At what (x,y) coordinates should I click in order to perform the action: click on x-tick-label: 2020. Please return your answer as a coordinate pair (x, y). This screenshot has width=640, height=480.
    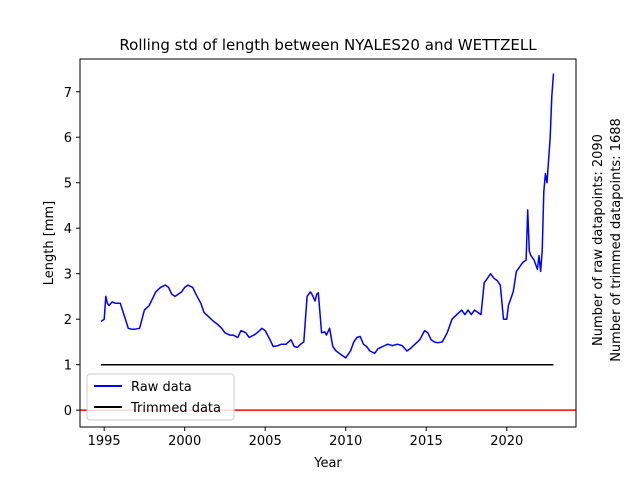
    Looking at the image, I should click on (506, 441).